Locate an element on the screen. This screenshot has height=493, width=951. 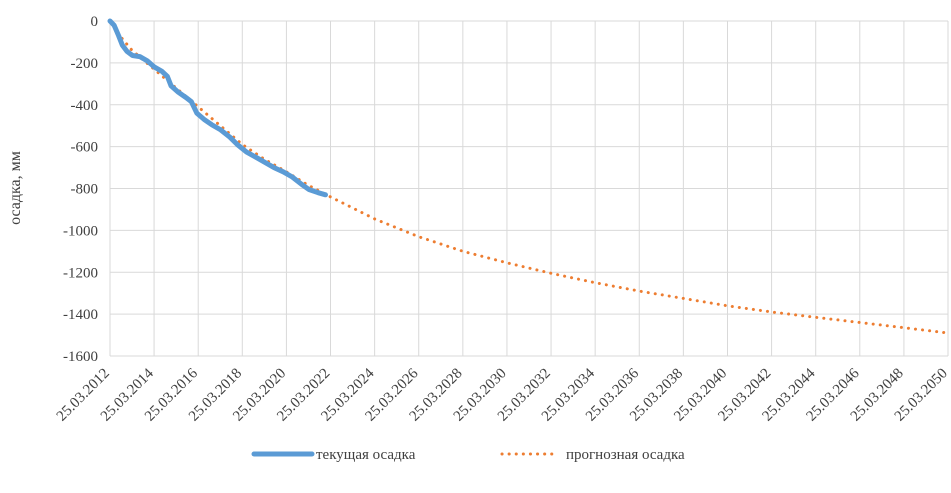
series-line-current is located at coordinates (217, 108).